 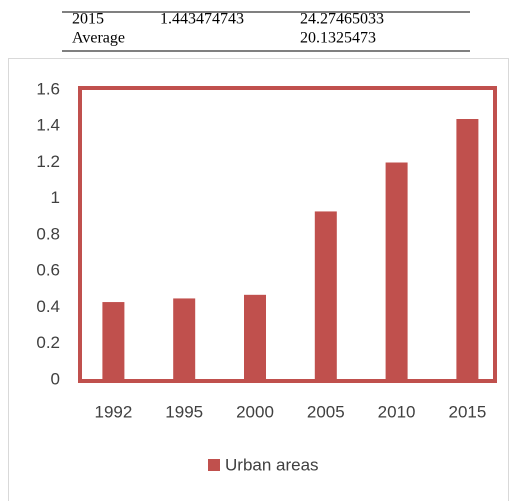 What do you see at coordinates (272, 464) in the screenshot?
I see `legend-label: Urban areas` at bounding box center [272, 464].